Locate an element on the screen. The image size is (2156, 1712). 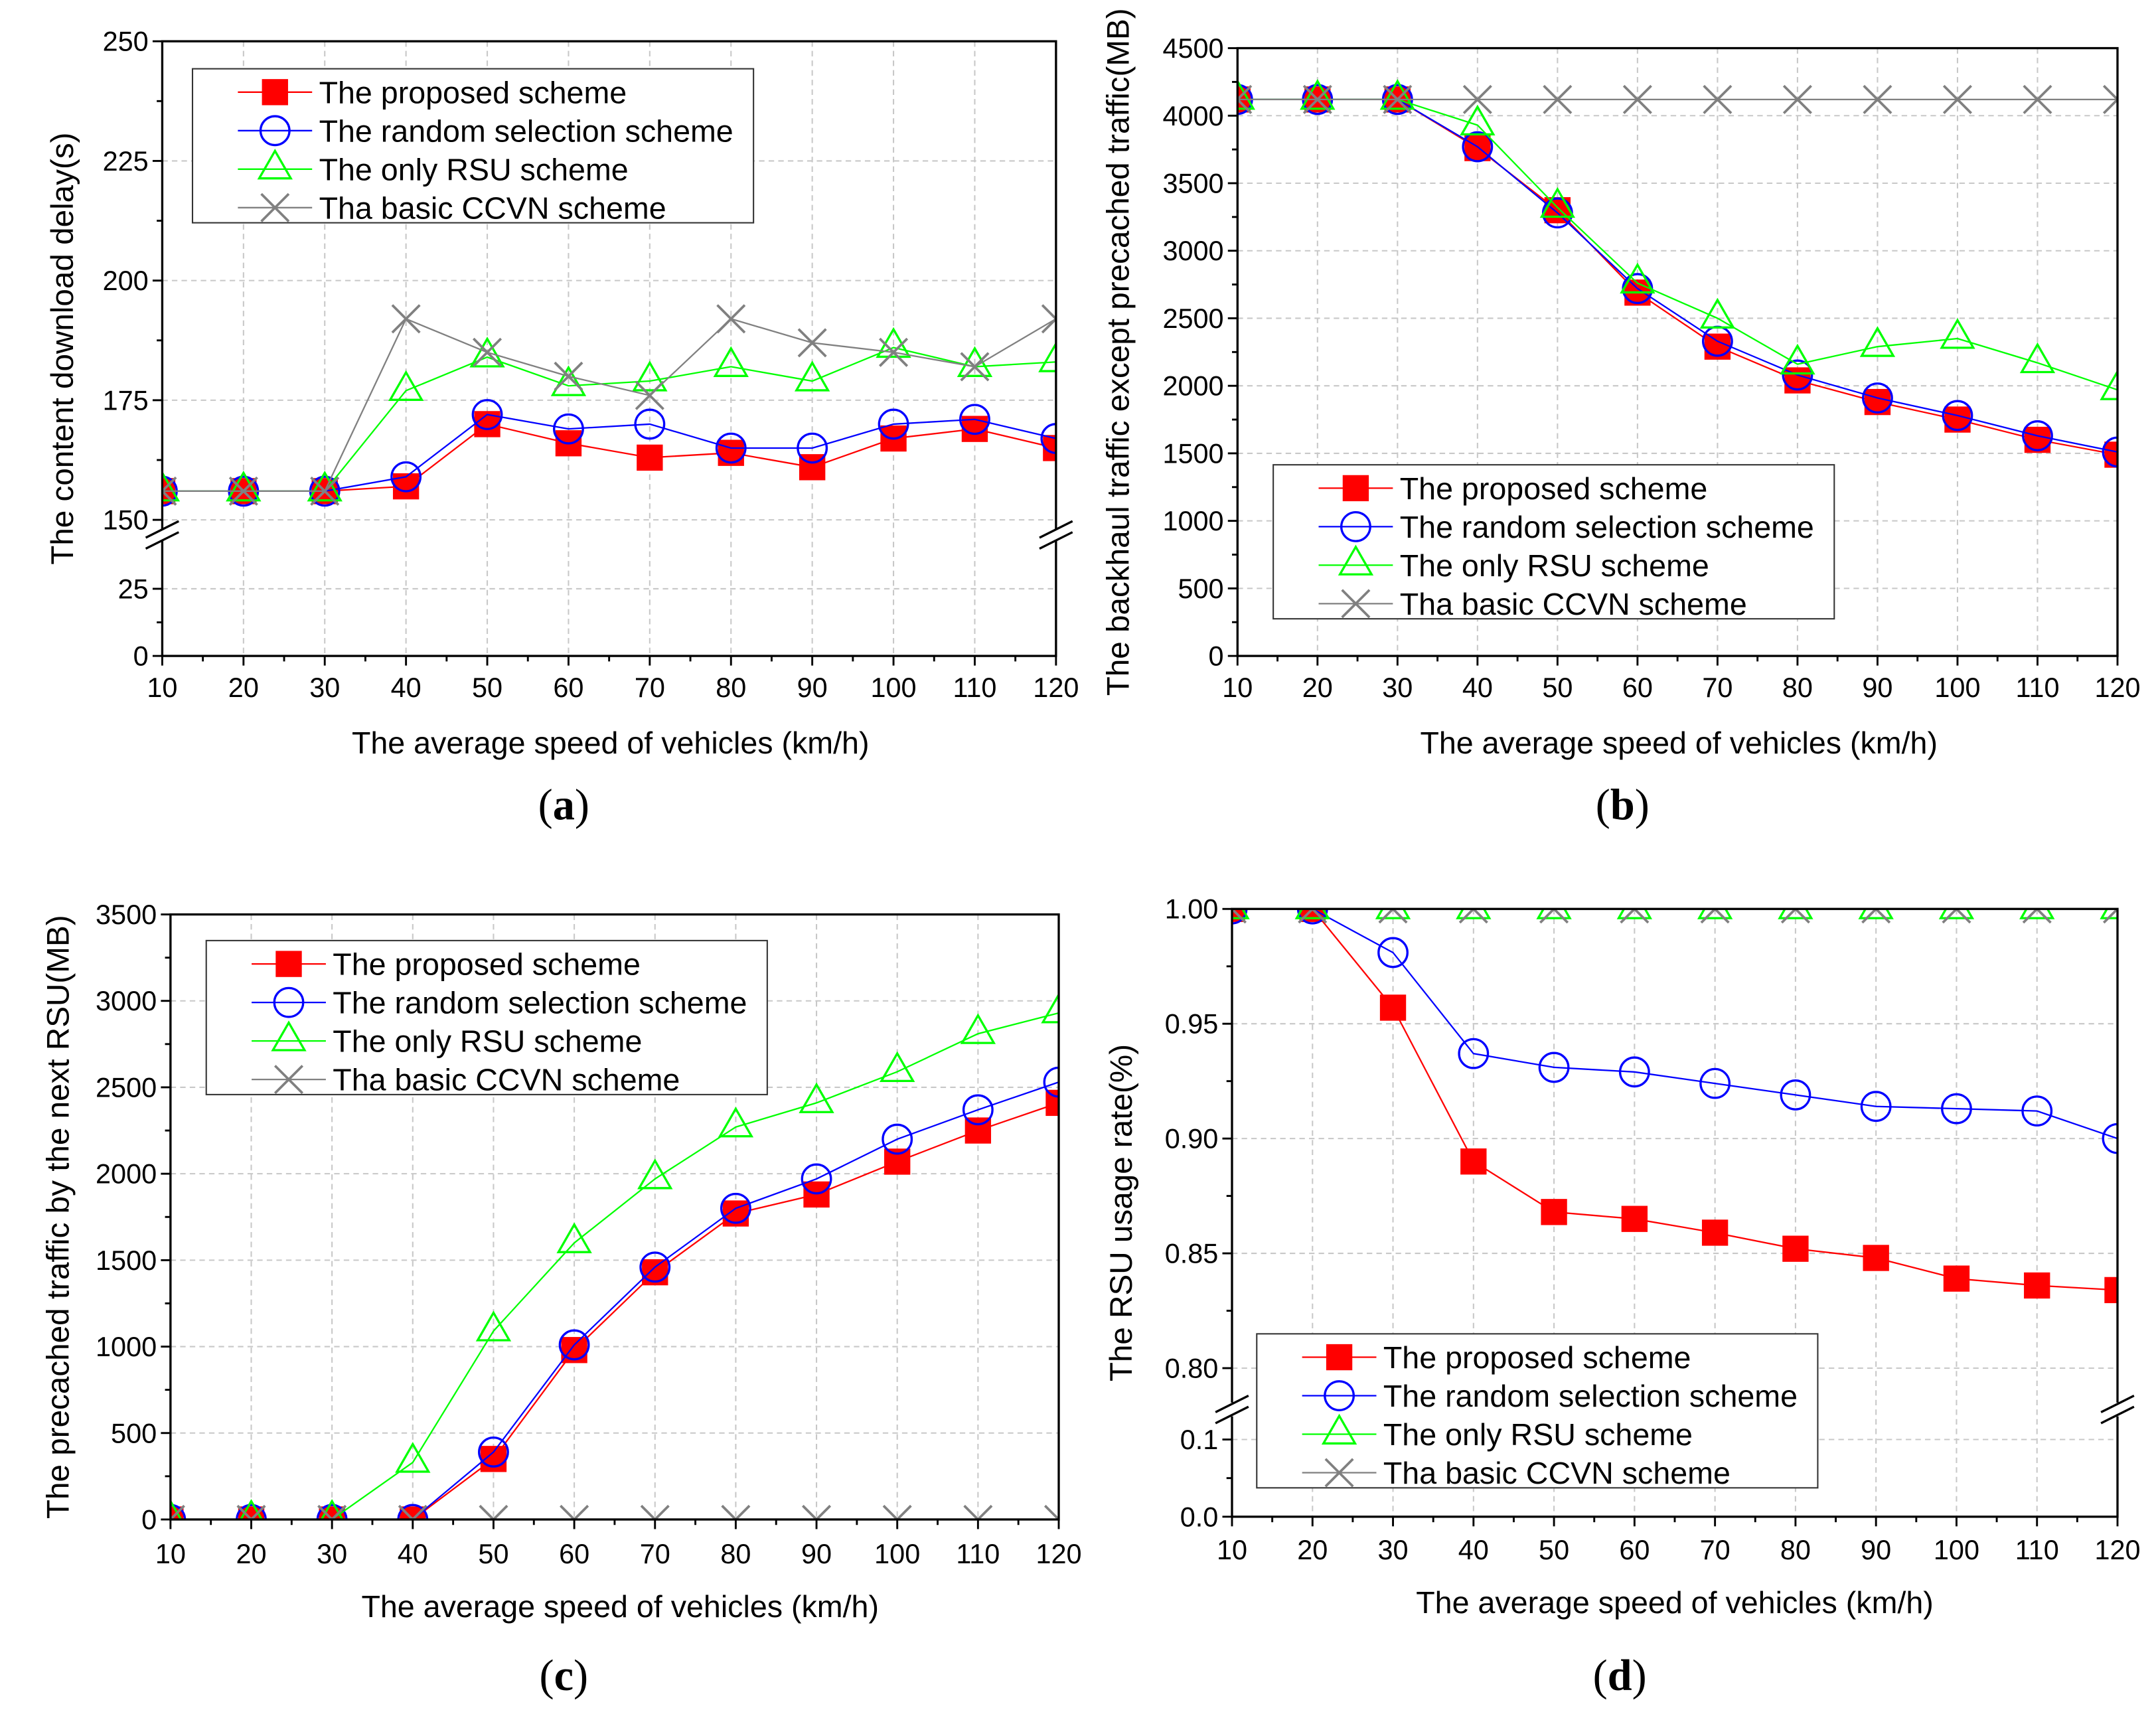
chart-d-series-0-line is located at coordinates (1675, 1100).